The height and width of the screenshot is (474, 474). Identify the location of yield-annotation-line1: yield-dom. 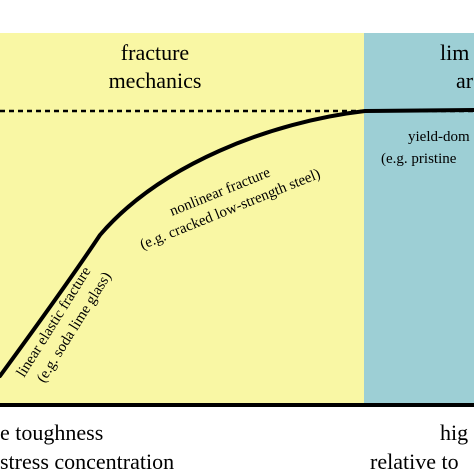
(439, 137).